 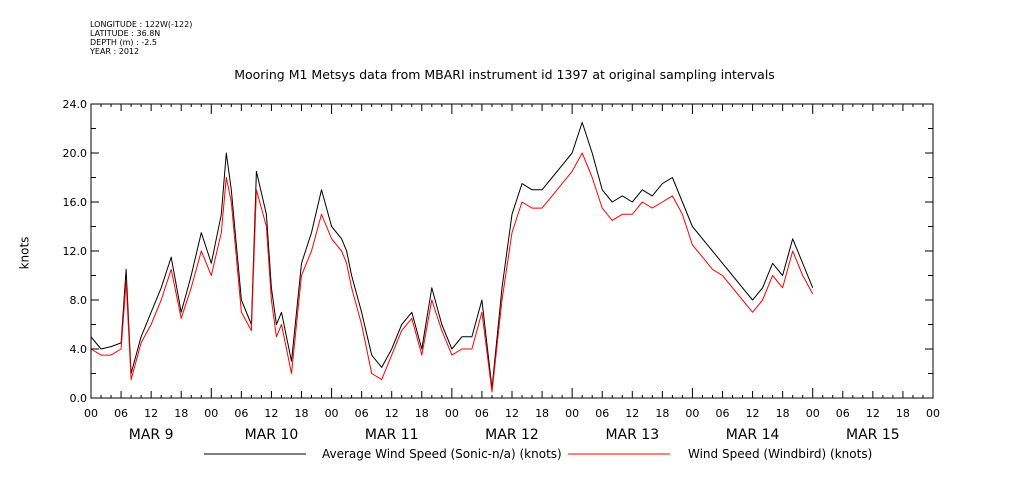 What do you see at coordinates (780, 454) in the screenshot?
I see `legend-label-windbird-wind-speed: Wind Speed (Windbird) (knots)` at bounding box center [780, 454].